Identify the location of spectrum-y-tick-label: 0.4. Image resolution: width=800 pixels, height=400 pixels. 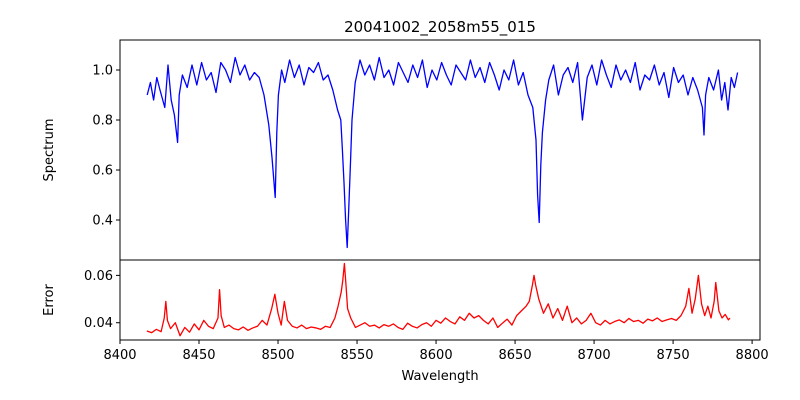
(102, 221).